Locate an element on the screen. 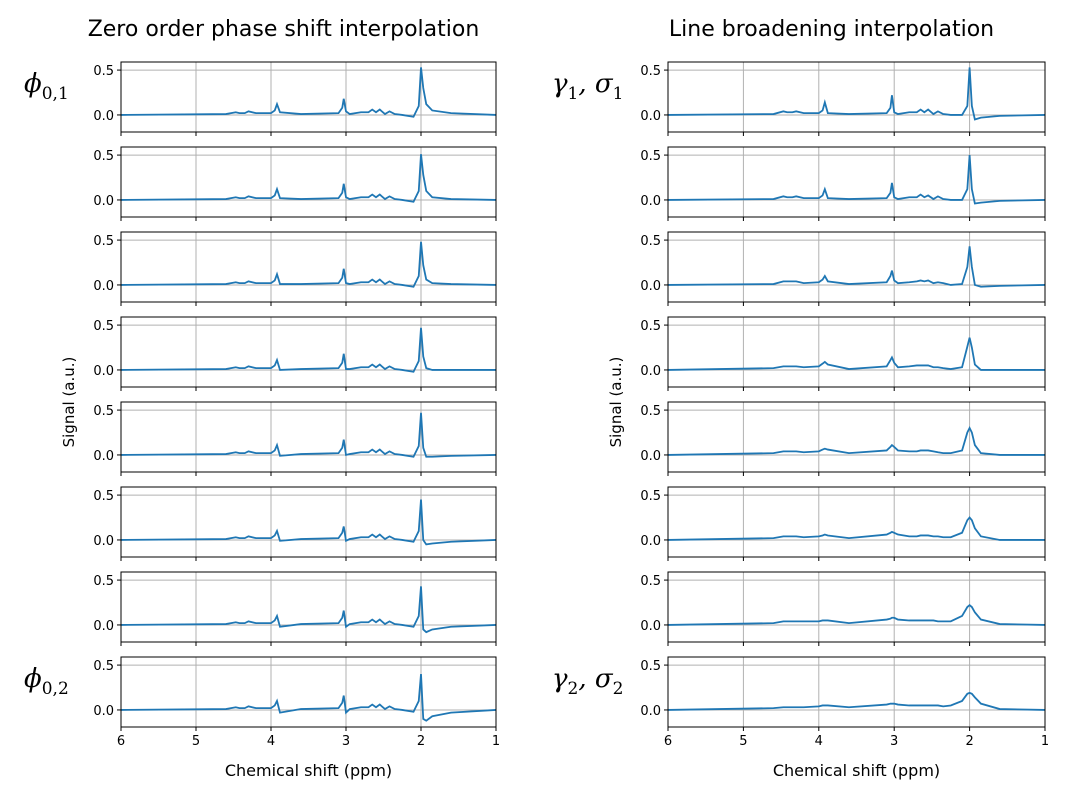  row-label-subscript: 0,2 is located at coordinates (55, 689).